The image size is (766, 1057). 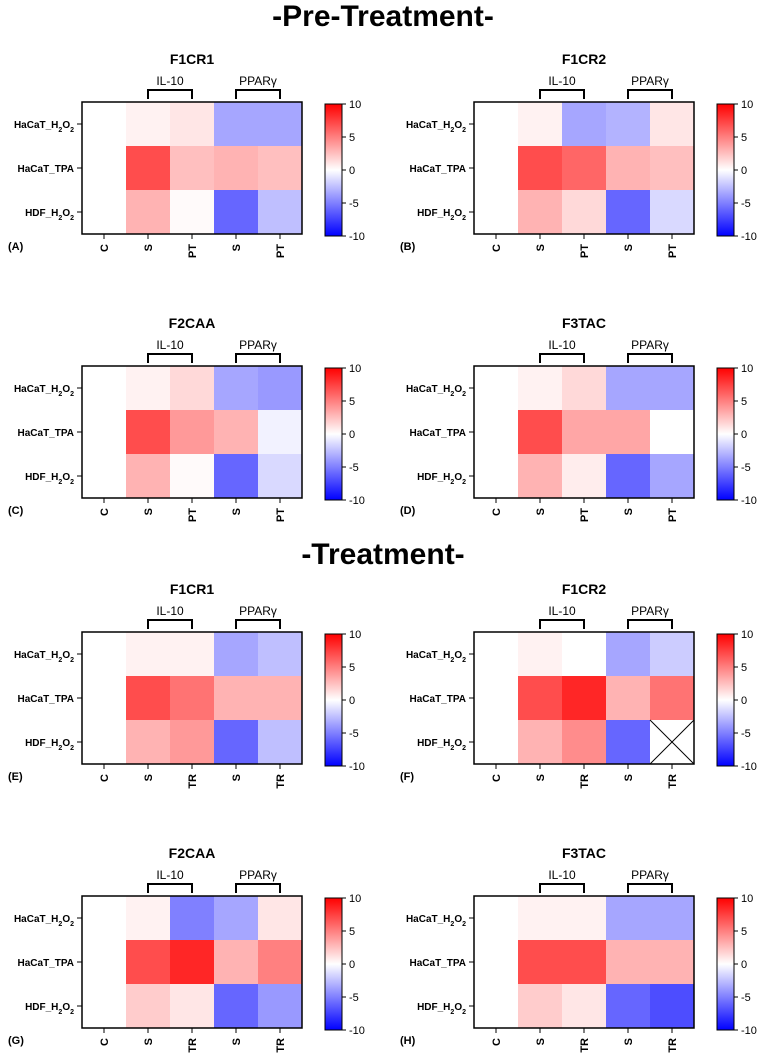 What do you see at coordinates (584, 59) in the screenshot?
I see `chart-title: F1CR2` at bounding box center [584, 59].